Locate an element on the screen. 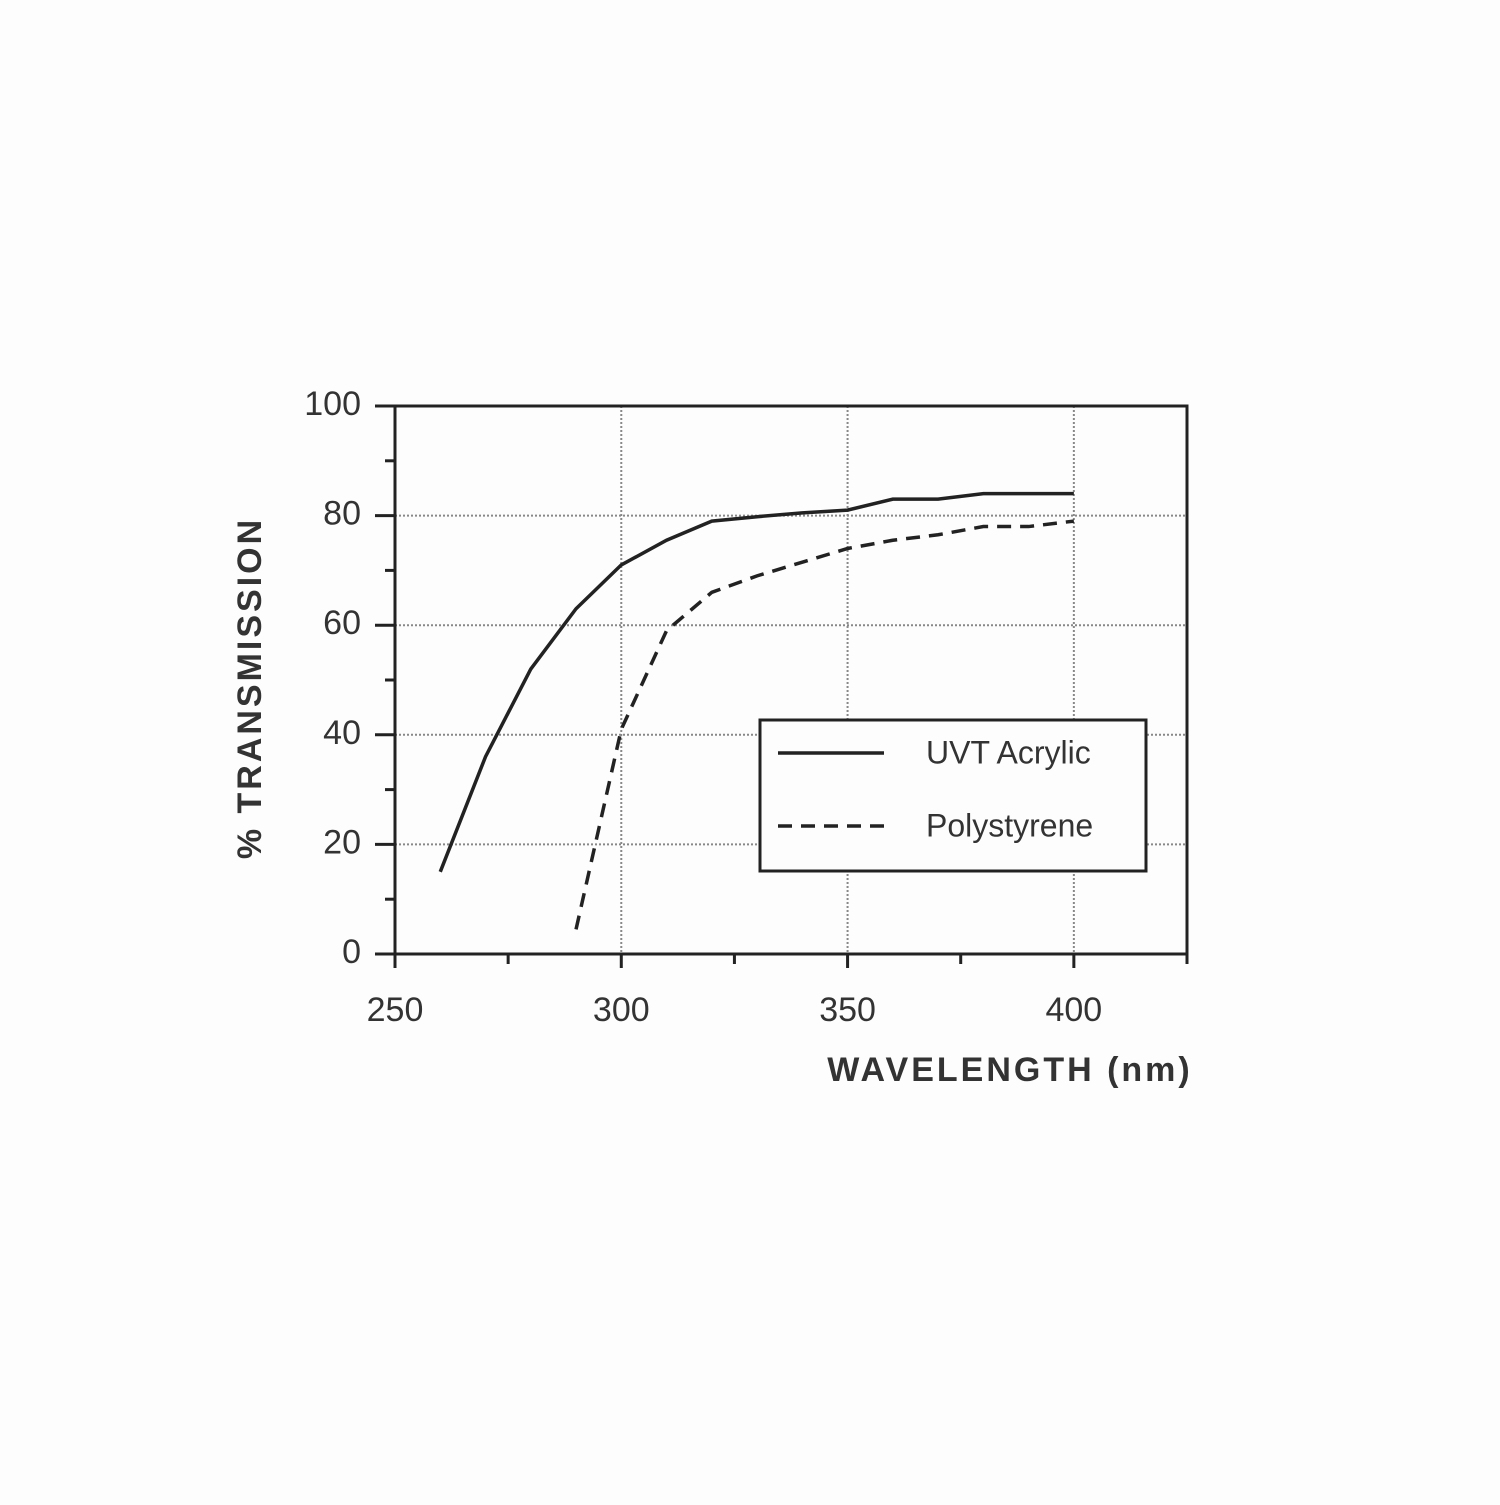 Image resolution: width=1500 pixels, height=1505 pixels. y-tick-label: 80 is located at coordinates (342, 514).